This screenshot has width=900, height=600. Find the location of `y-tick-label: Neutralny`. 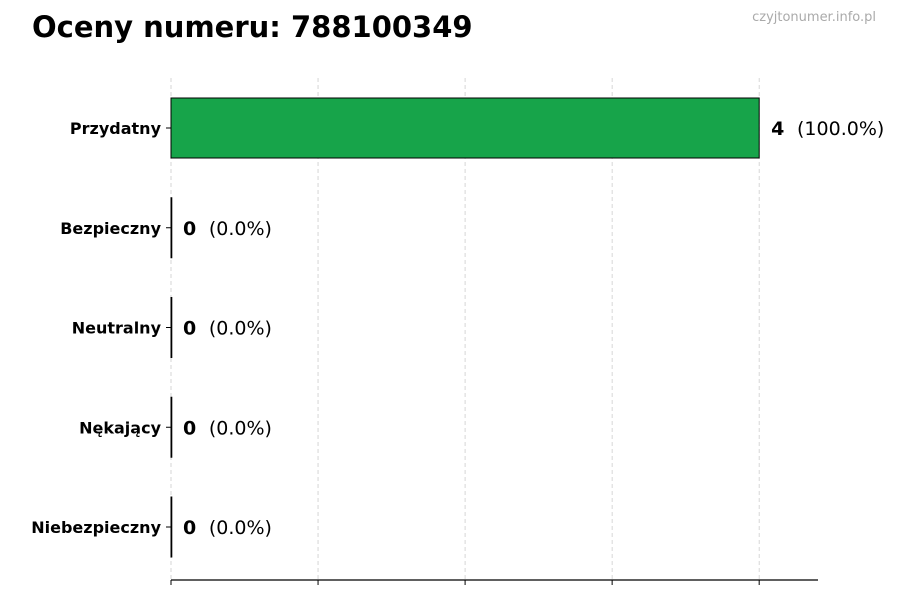

y-tick-label: Neutralny is located at coordinates (117, 328).